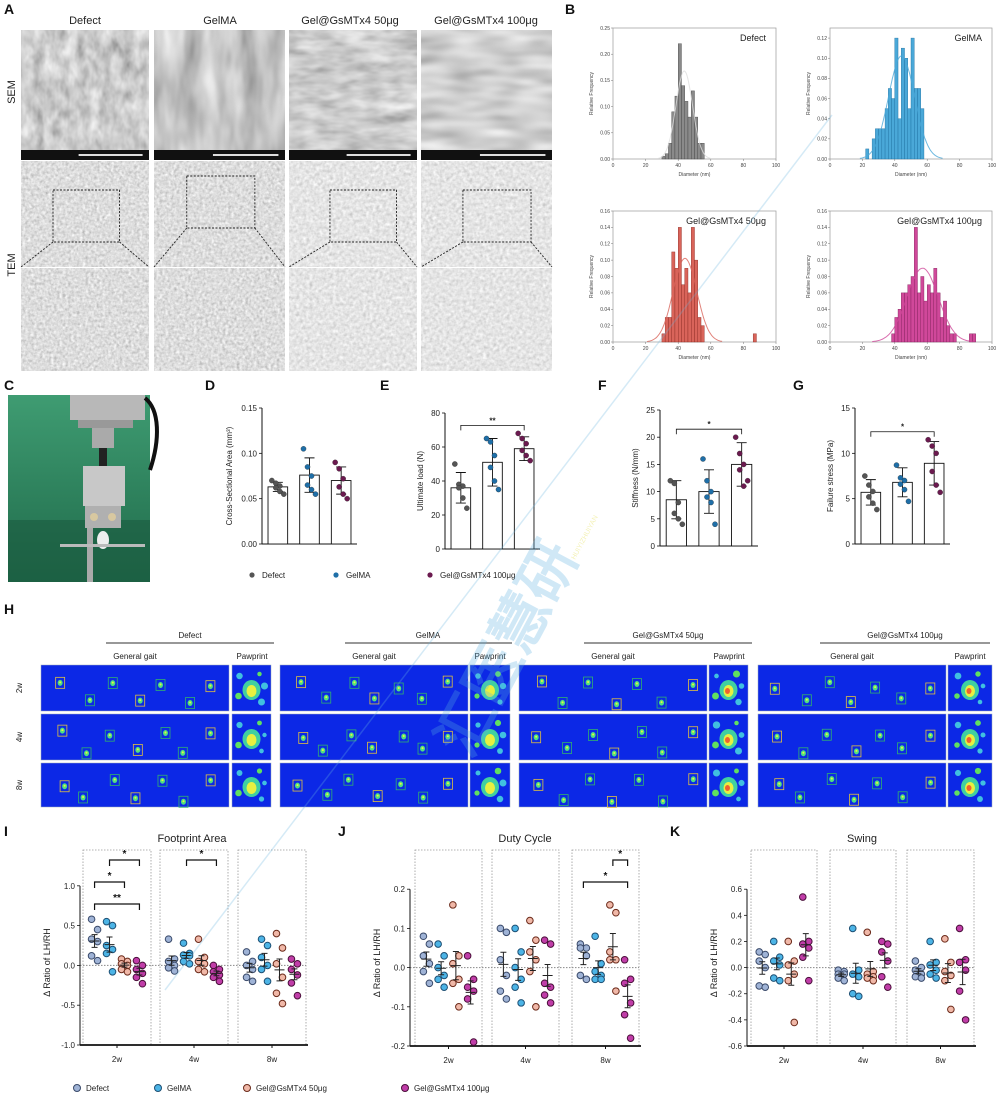  Describe the element at coordinates (605, 1060) in the screenshot. I see `x-tick-label: 8w` at that location.